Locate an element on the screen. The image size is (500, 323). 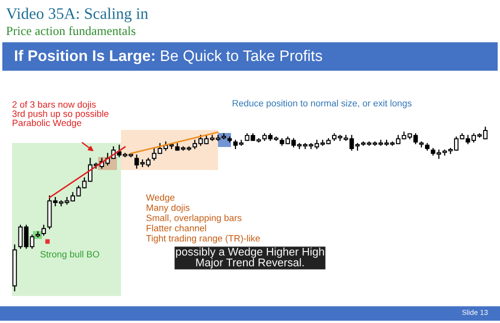
chart-title: Video 35A: Scaling in is located at coordinates (77, 15).